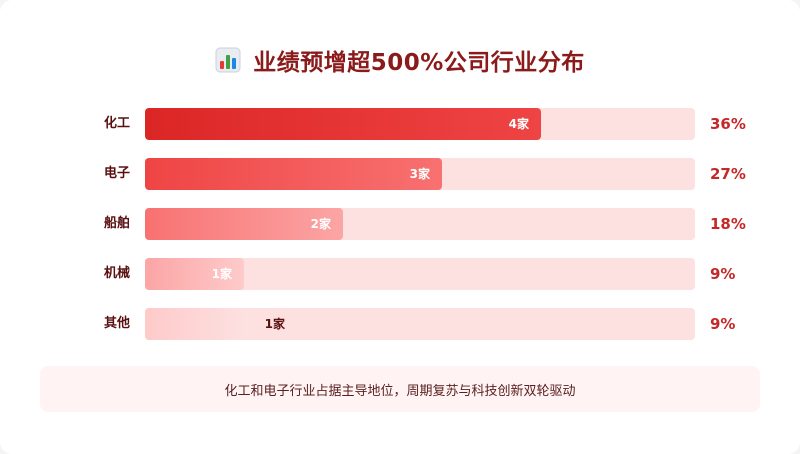 The width and height of the screenshot is (800, 454). I want to click on summary-note: 化工和电子行业占据主导地位，周期复苏与科技创新双轮驱动, so click(400, 389).